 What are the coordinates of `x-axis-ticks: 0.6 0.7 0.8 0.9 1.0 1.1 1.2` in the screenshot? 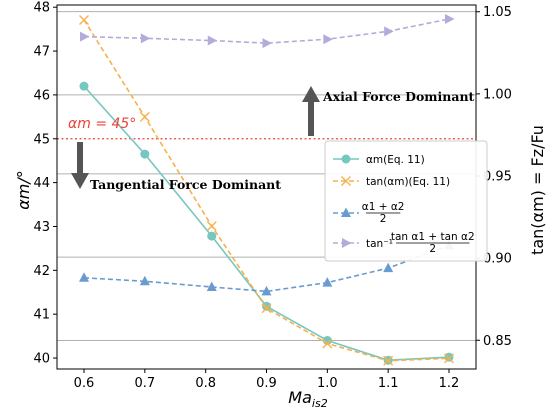 It's located at (267, 380).